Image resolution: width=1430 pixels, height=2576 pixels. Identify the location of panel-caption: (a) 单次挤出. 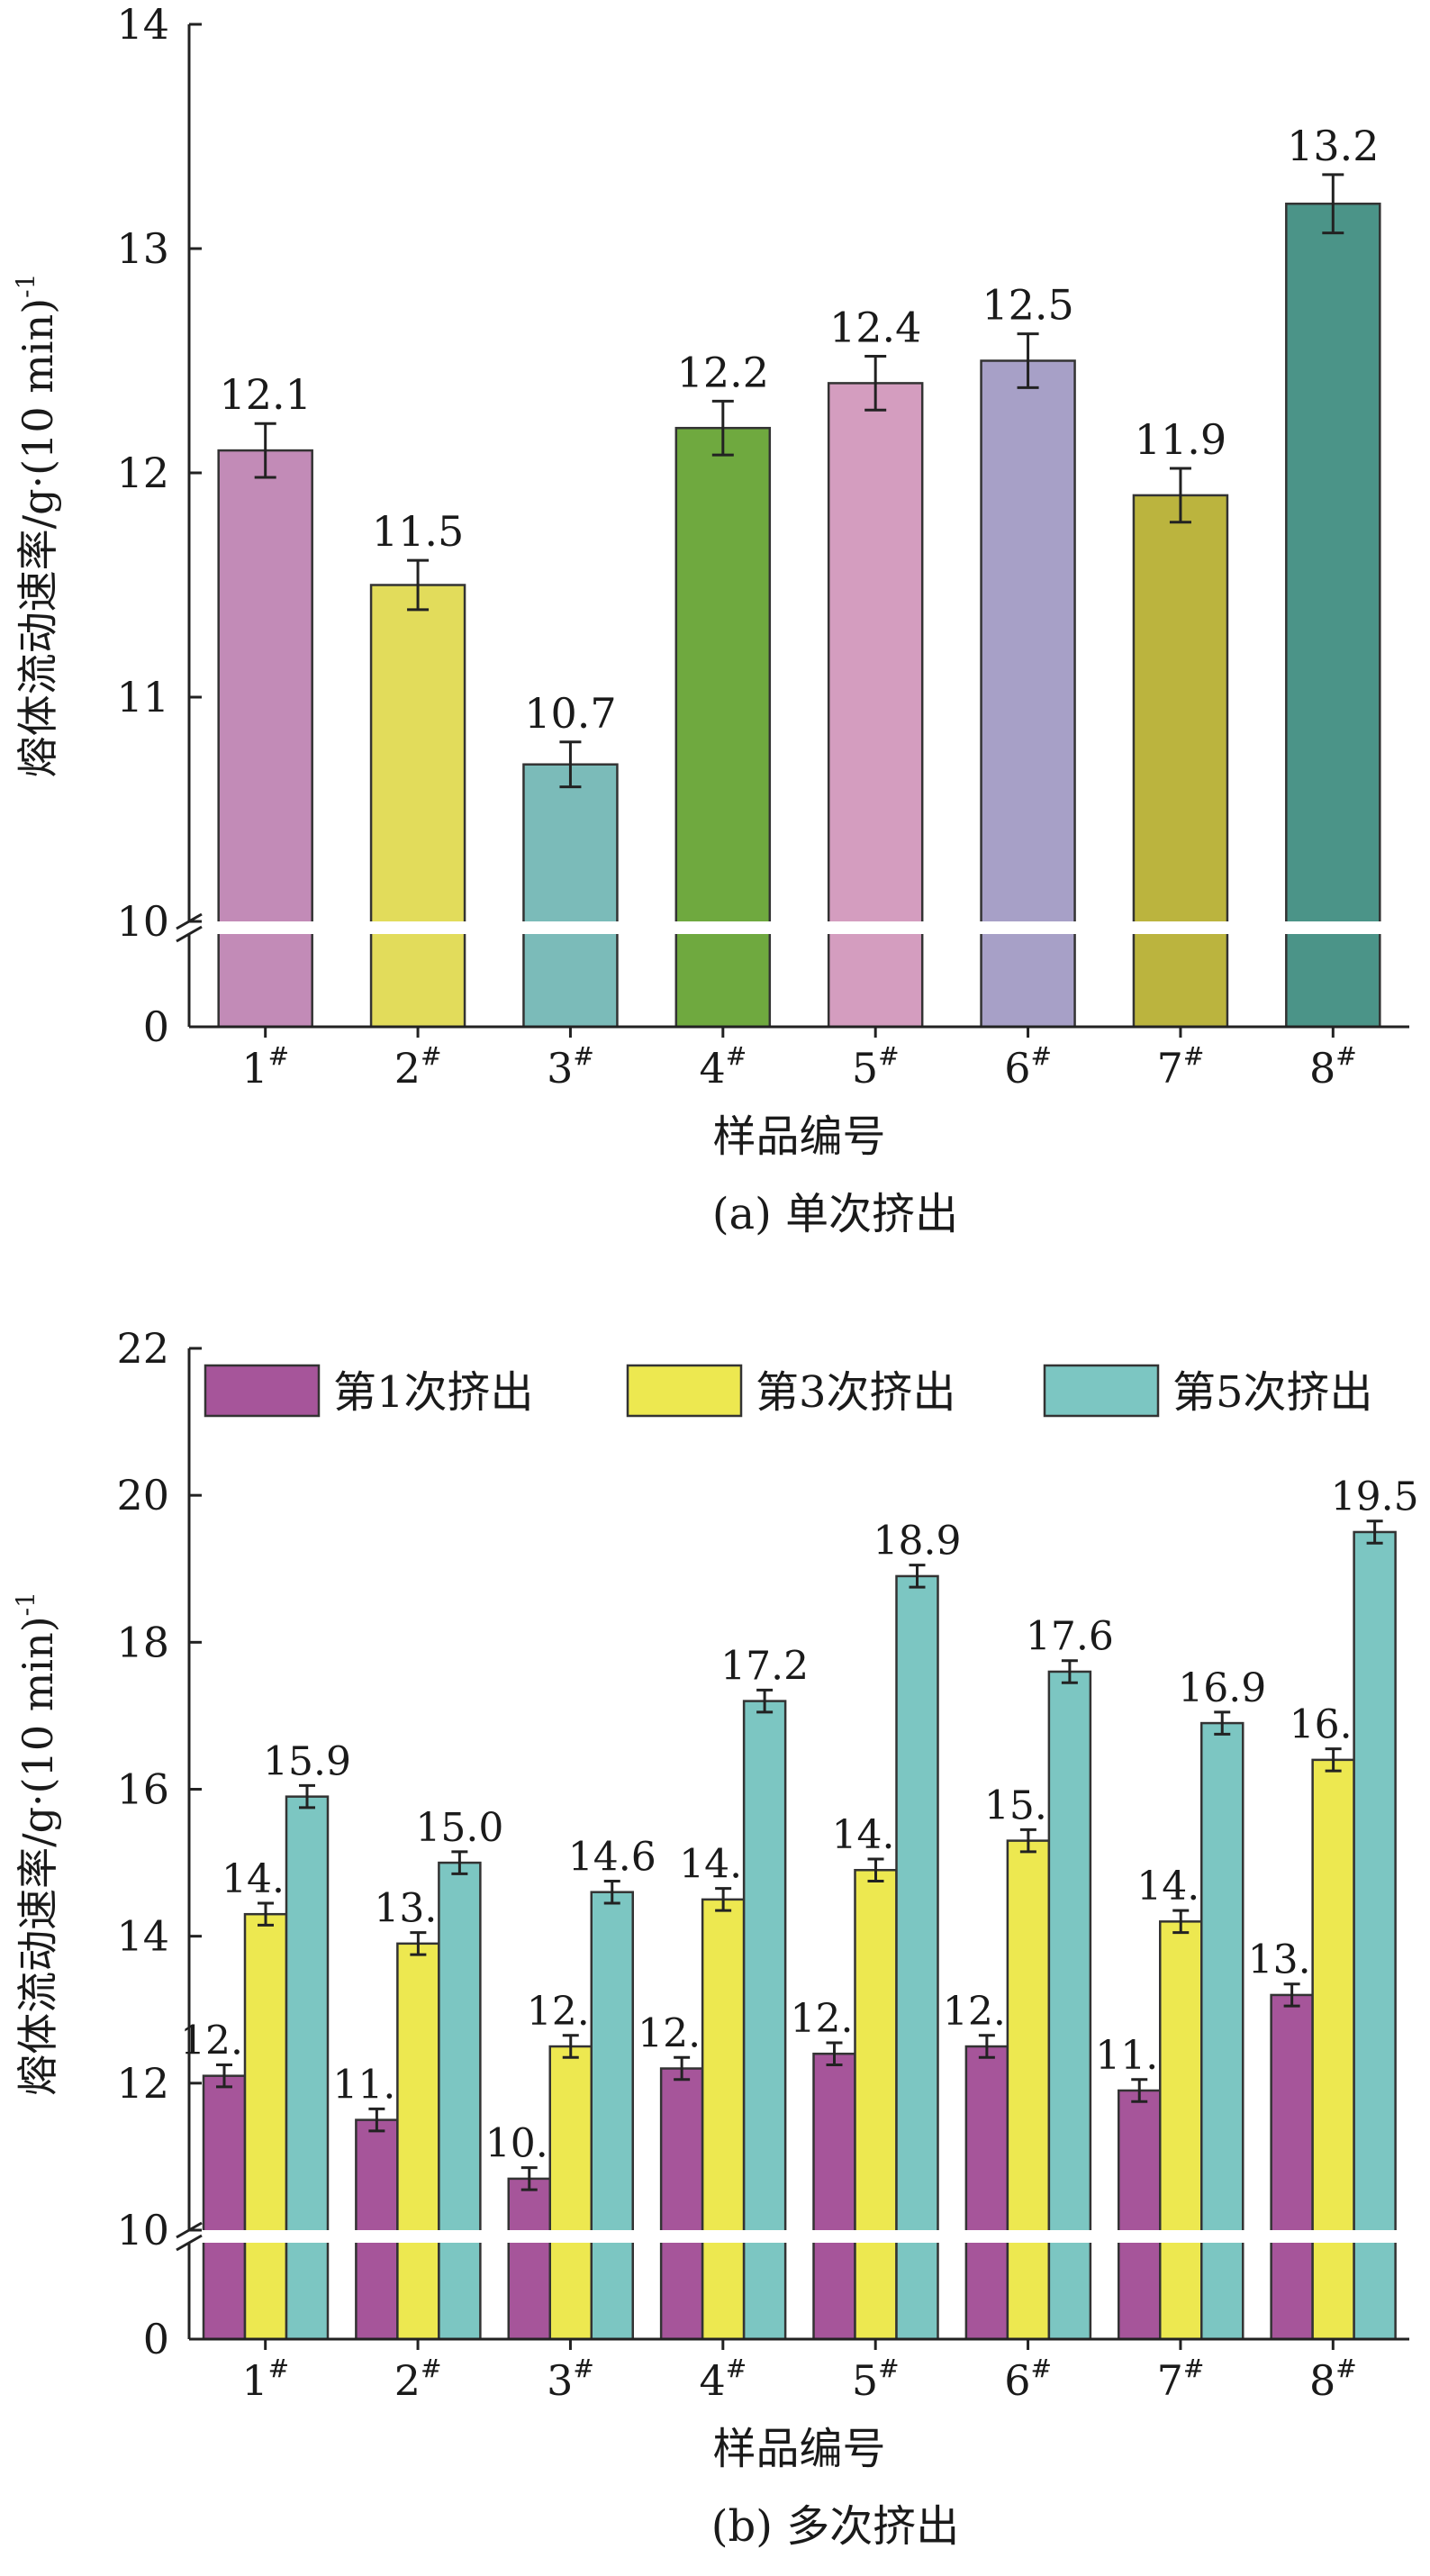
(835, 1214).